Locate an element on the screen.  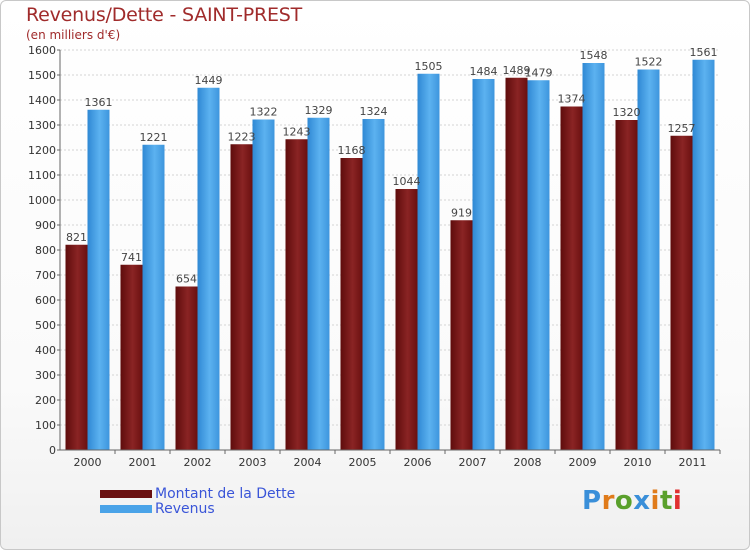
y-tick-label: 1000 is located at coordinates (42, 200).